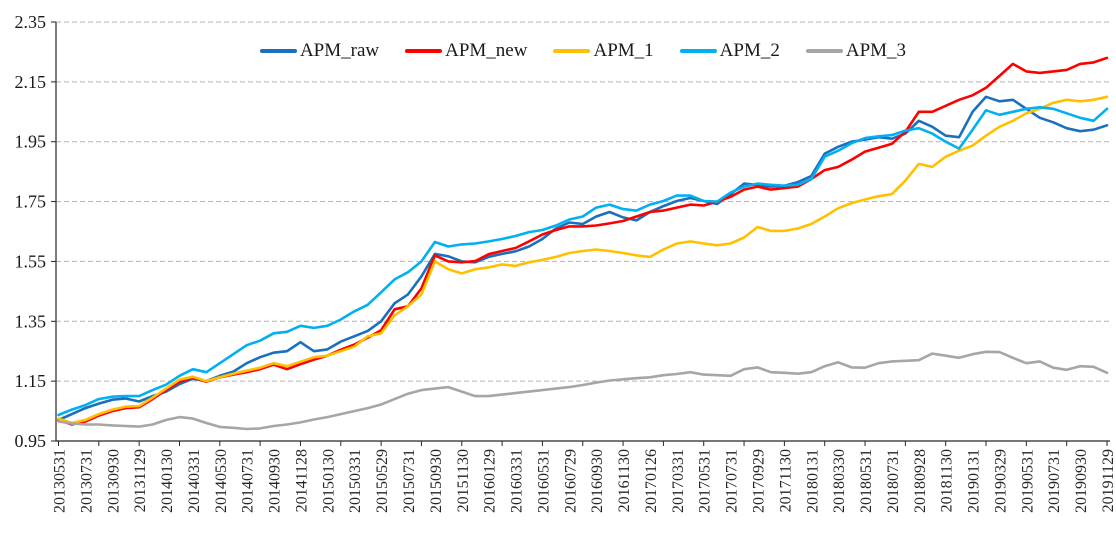 The image size is (1116, 549). I want to click on x-tick-label: 20150331, so click(355, 481).